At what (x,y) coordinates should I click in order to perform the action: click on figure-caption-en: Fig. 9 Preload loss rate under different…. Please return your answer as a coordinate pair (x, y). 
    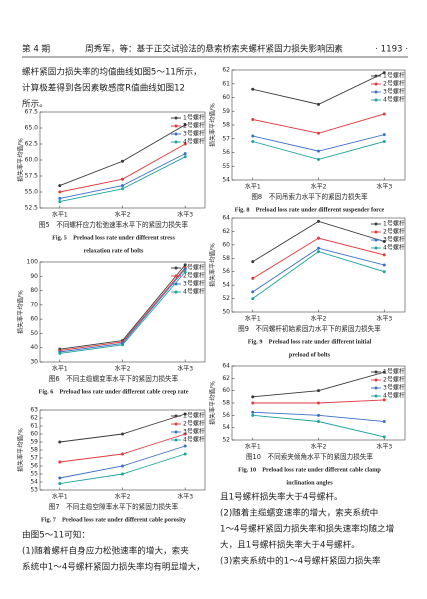
    Looking at the image, I should click on (310, 341).